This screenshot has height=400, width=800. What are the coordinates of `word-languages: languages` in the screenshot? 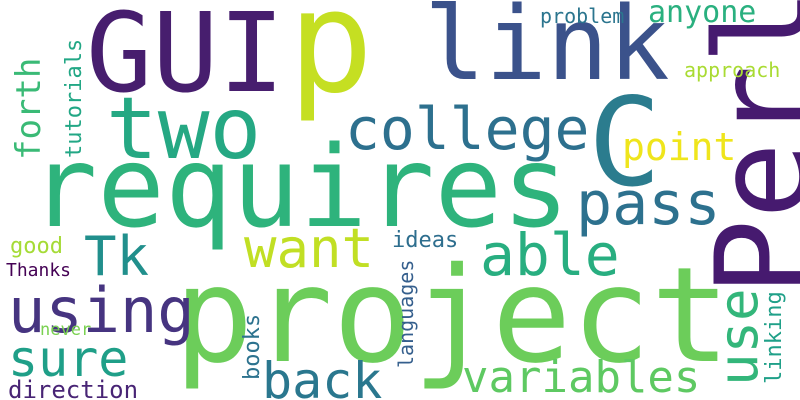 It's located at (406, 314).